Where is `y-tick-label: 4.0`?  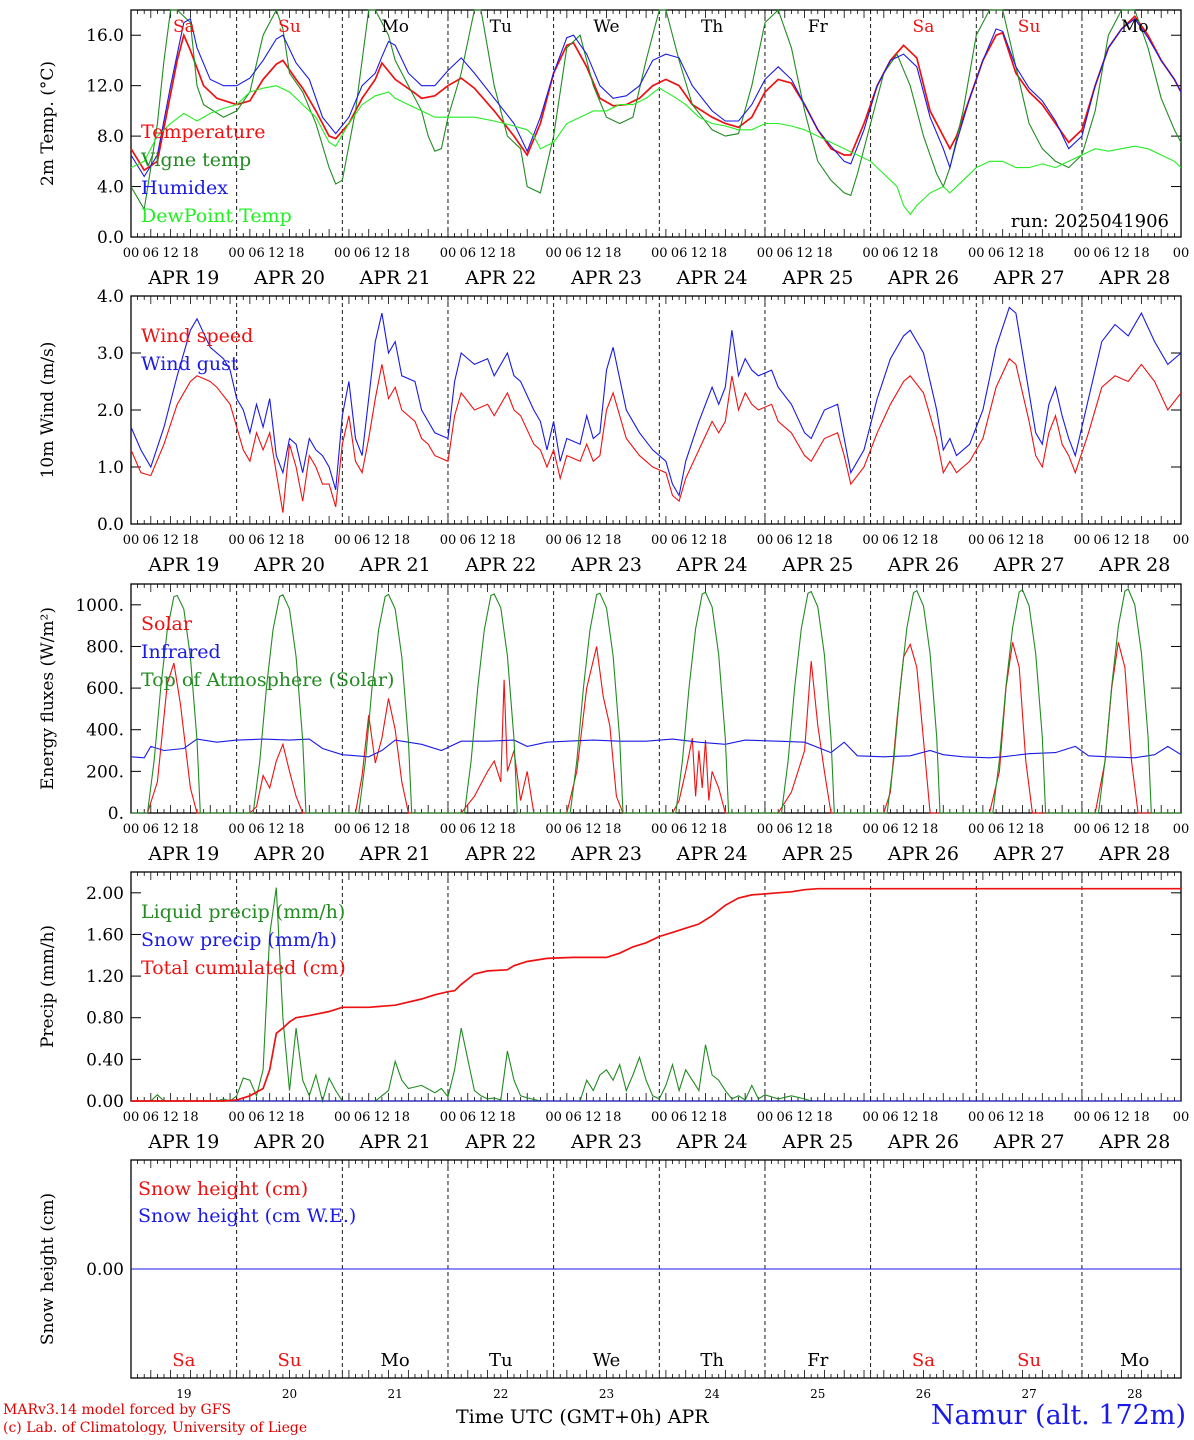 y-tick-label: 4.0 is located at coordinates (110, 188).